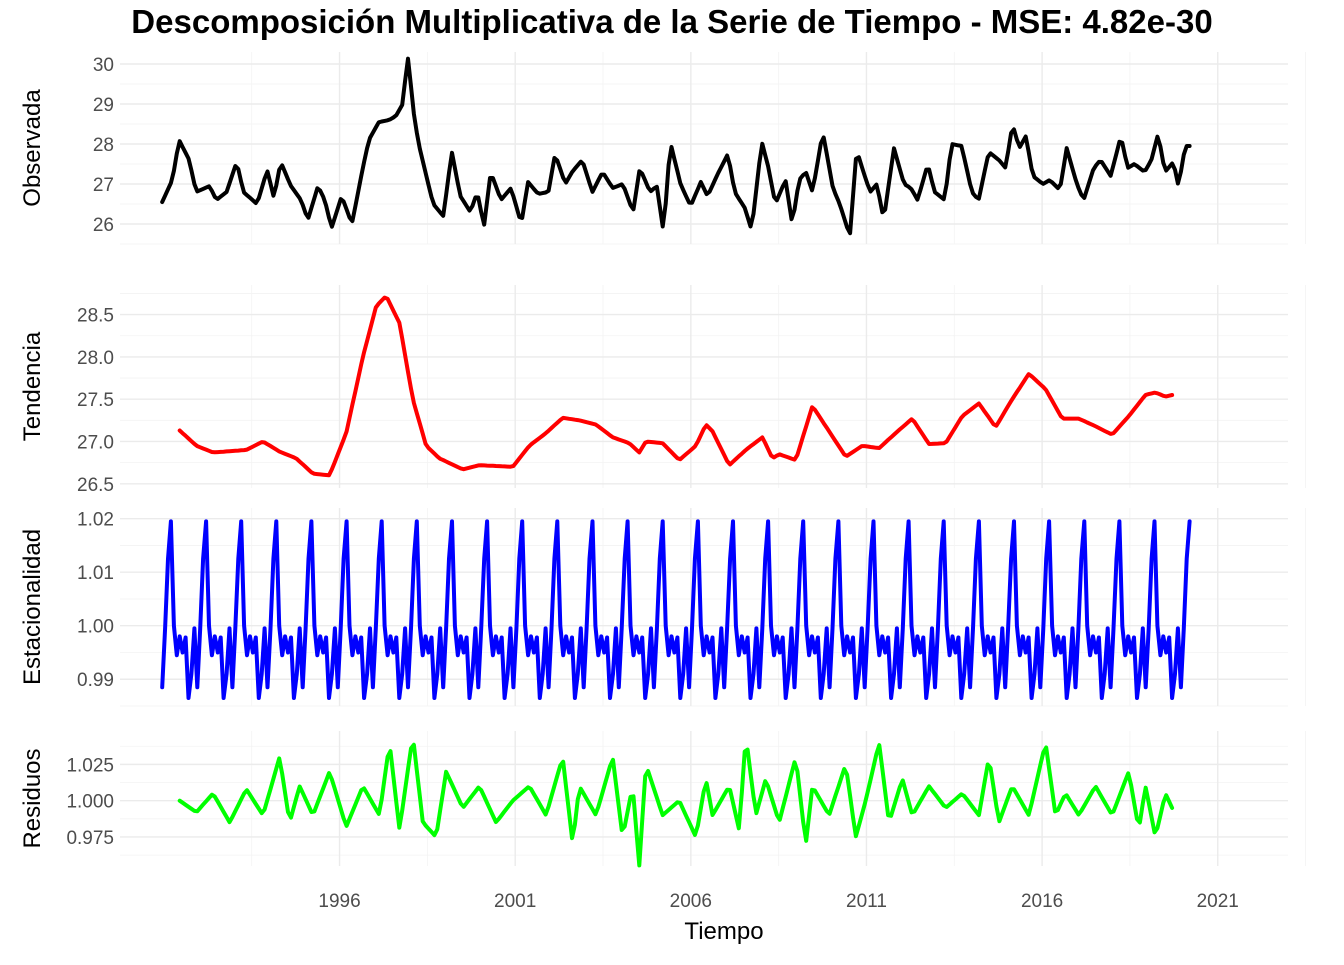 This screenshot has width=1344, height=965. What do you see at coordinates (90, 838) in the screenshot?
I see `y-tick-label: 0.975` at bounding box center [90, 838].